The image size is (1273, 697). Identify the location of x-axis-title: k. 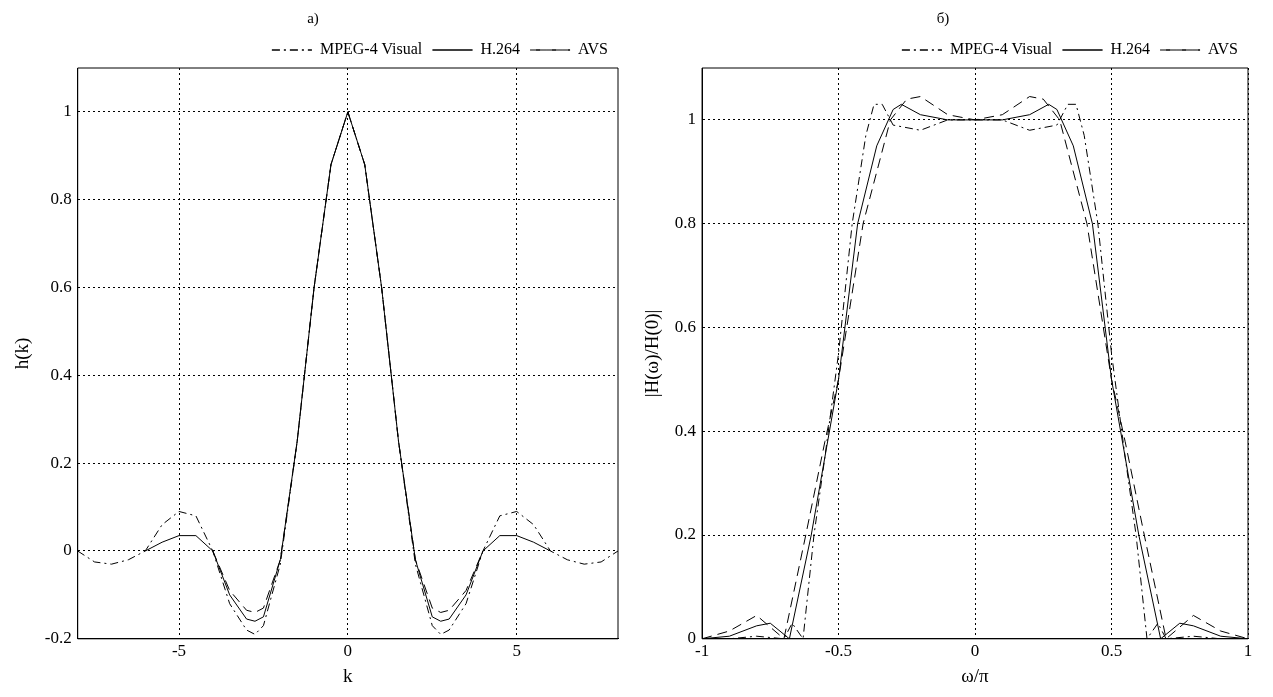
(348, 675).